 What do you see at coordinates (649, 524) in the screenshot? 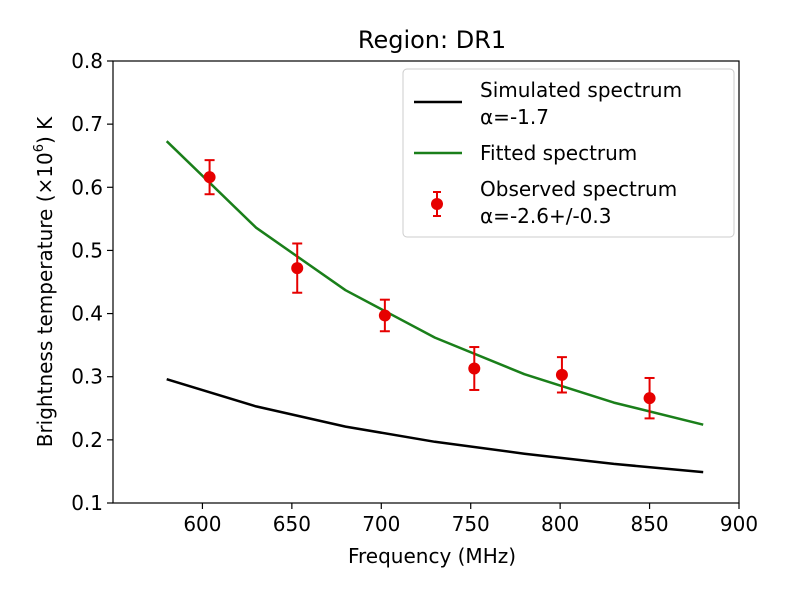
I see `x-tick-label: 850` at bounding box center [649, 524].